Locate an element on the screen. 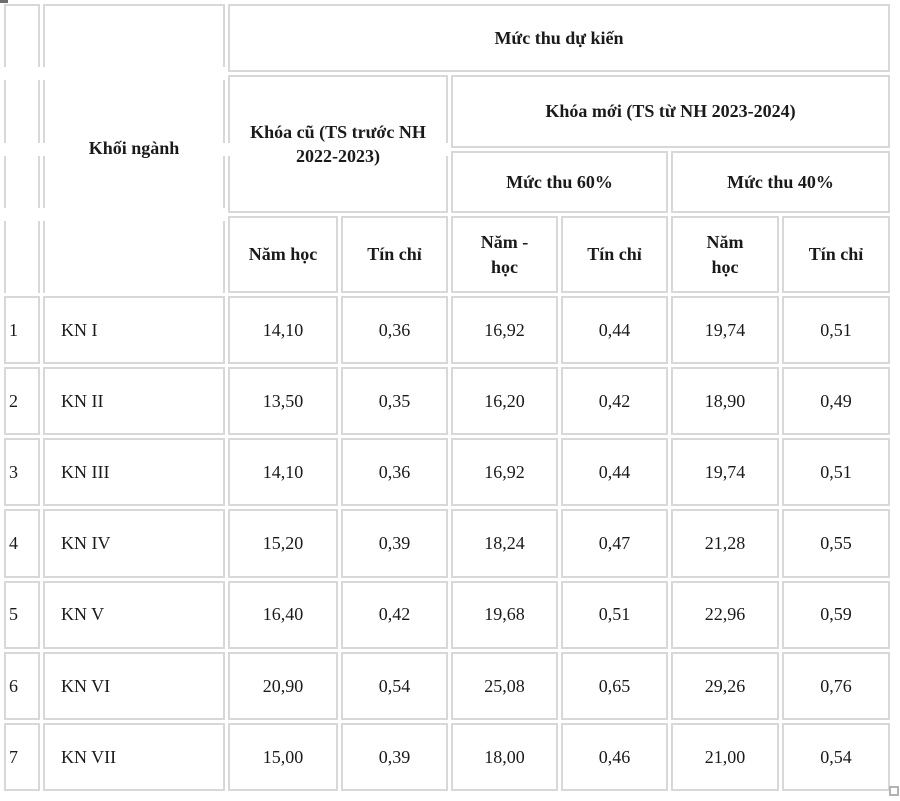 The image size is (900, 801). group-cell: KN IV is located at coordinates (134, 543).